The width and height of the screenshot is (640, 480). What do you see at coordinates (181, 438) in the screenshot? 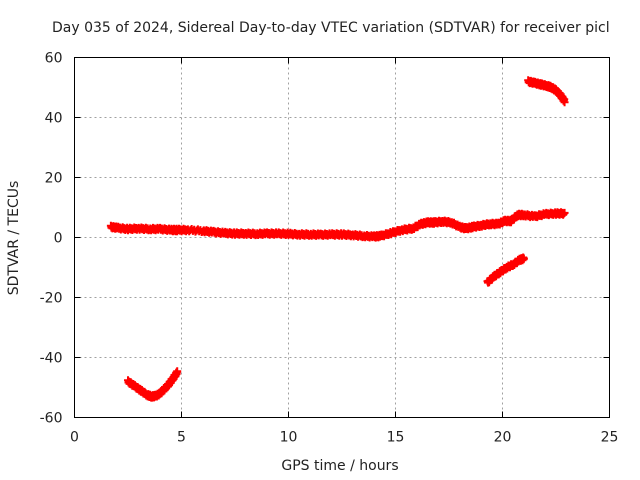
I see `x-tick-label: 5` at bounding box center [181, 438].